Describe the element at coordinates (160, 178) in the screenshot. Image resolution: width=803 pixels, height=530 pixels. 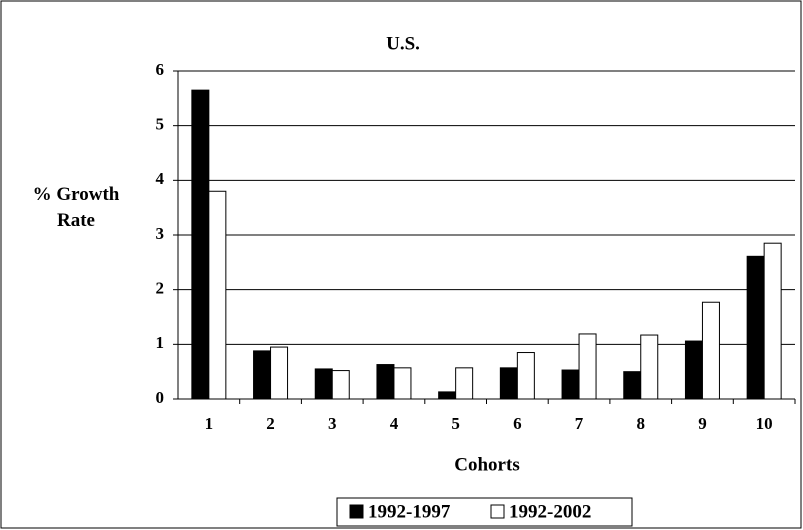
I see `y-tick-label: 4` at that location.